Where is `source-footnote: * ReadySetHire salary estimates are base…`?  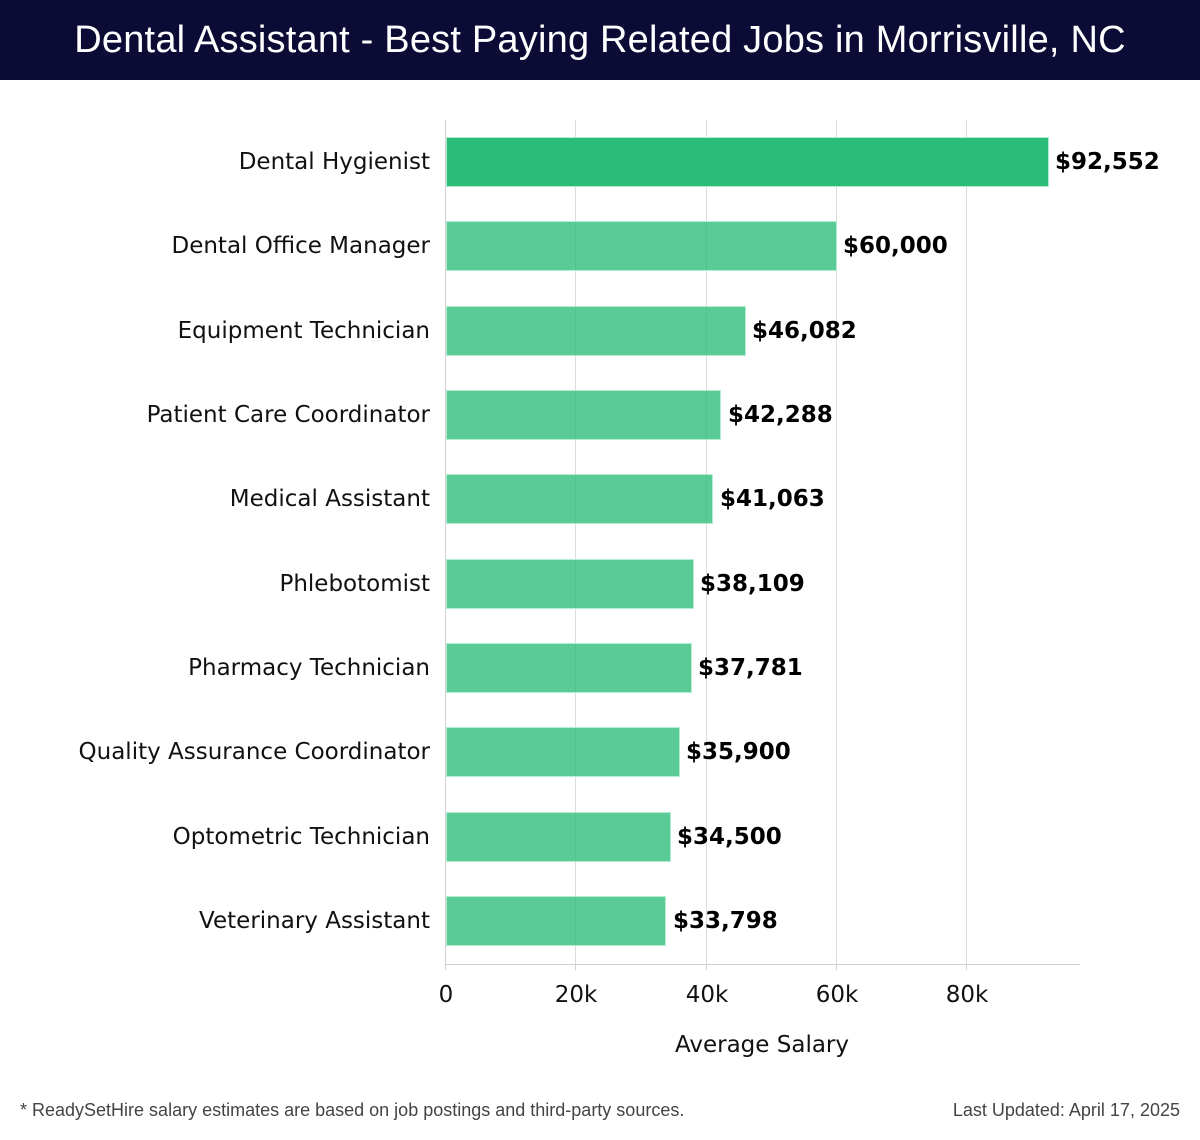
source-footnote: * ReadySetHire salary estimates are base… is located at coordinates (352, 1110).